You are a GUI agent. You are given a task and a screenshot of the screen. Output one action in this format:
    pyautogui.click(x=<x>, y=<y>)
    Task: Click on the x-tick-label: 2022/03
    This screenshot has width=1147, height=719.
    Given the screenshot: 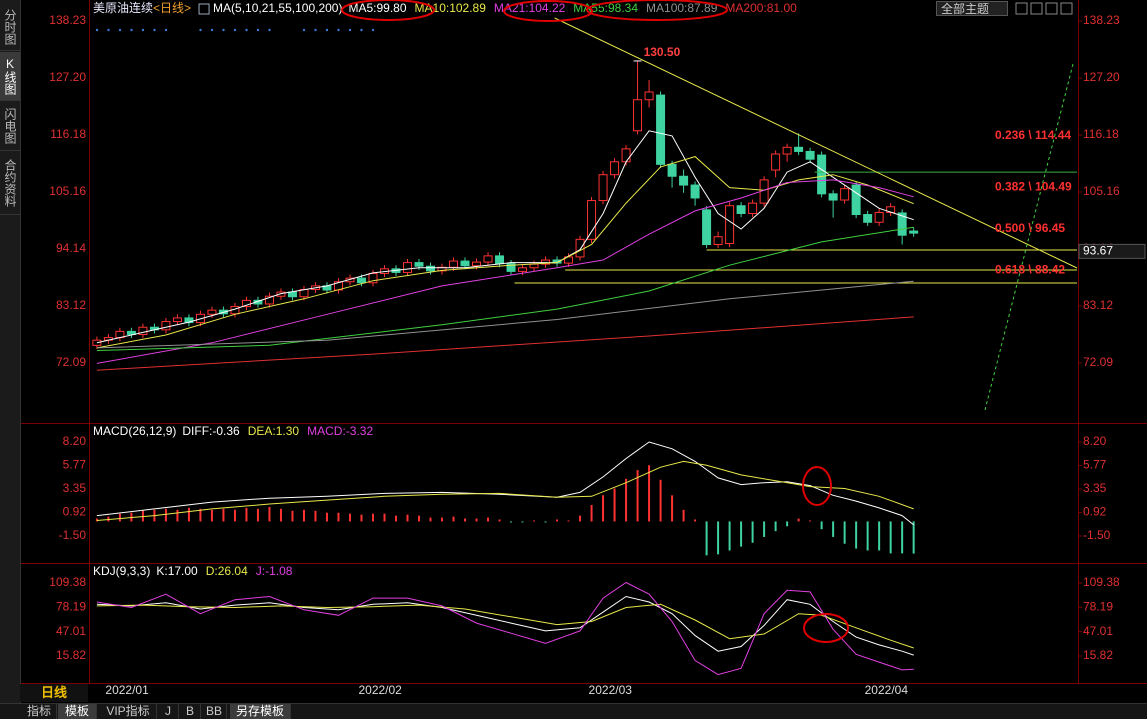 What is the action you would take?
    pyautogui.click(x=611, y=690)
    